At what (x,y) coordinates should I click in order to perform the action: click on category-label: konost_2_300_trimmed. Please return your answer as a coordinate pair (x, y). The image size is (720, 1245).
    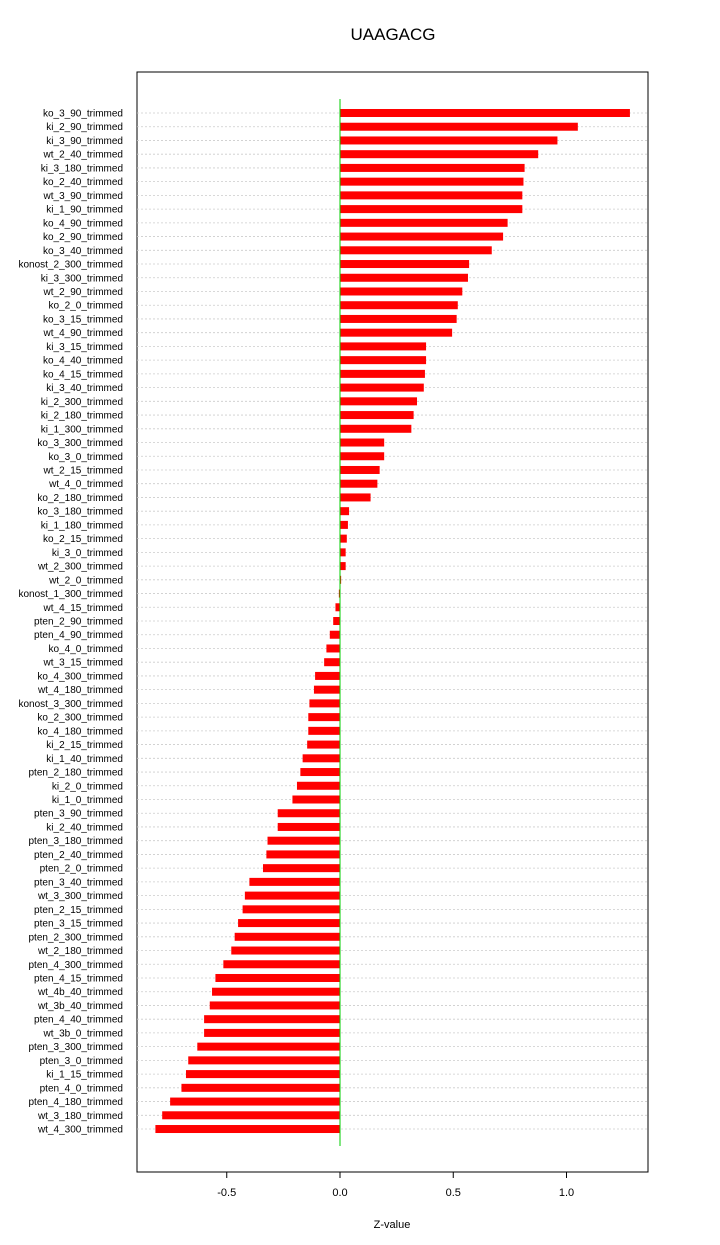
    Looking at the image, I should click on (70, 265).